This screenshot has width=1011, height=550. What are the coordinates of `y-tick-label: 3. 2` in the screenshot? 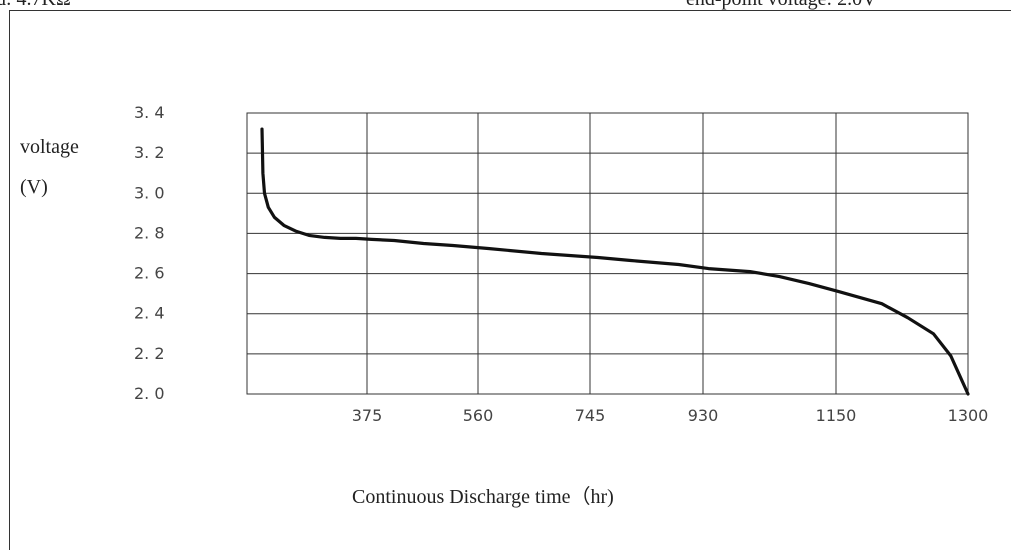 It's located at (149, 152).